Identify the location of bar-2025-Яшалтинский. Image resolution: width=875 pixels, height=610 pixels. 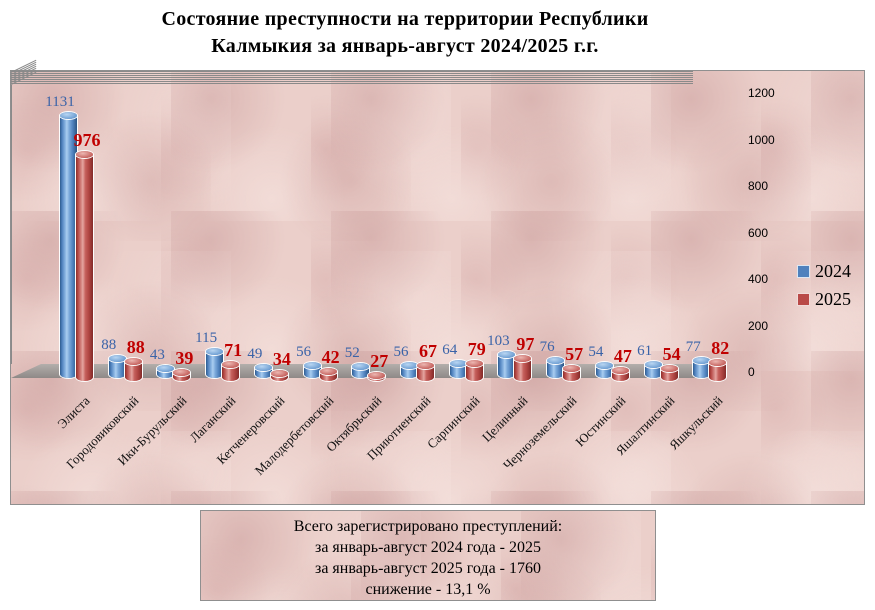
(669, 373).